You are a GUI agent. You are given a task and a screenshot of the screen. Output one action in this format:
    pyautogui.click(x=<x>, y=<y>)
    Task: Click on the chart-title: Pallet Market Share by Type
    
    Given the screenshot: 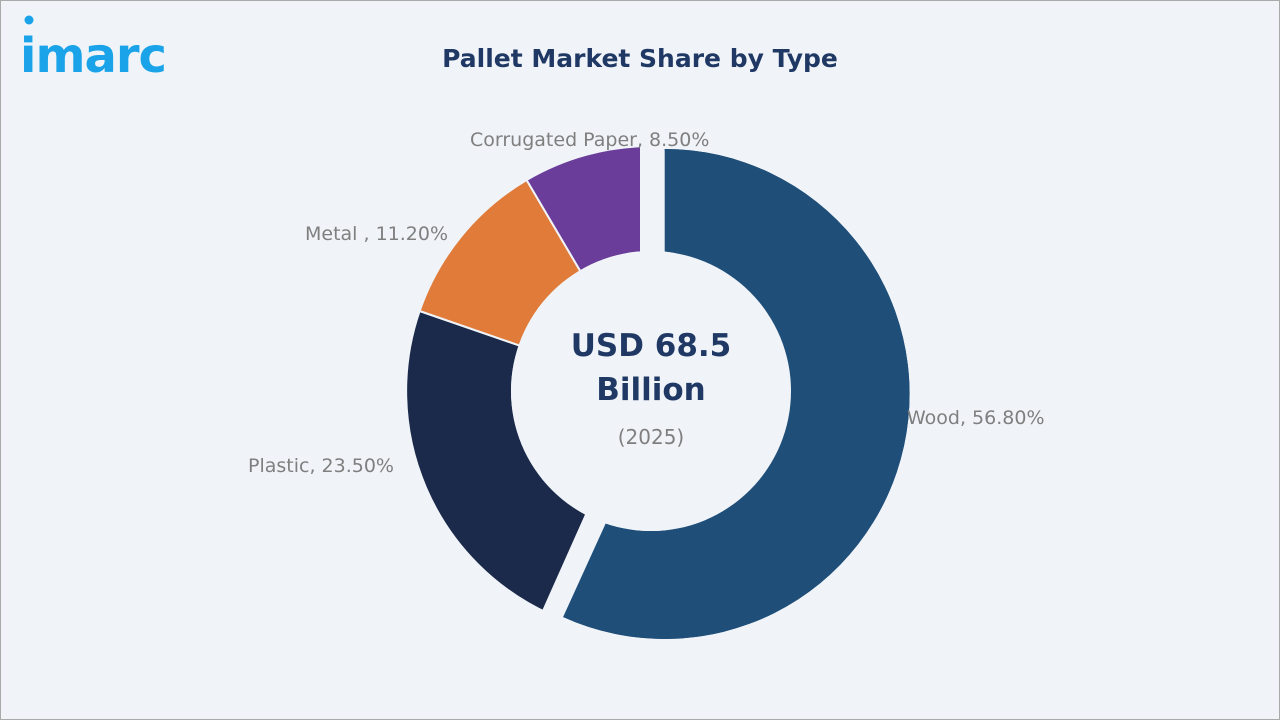 What is the action you would take?
    pyautogui.click(x=640, y=58)
    